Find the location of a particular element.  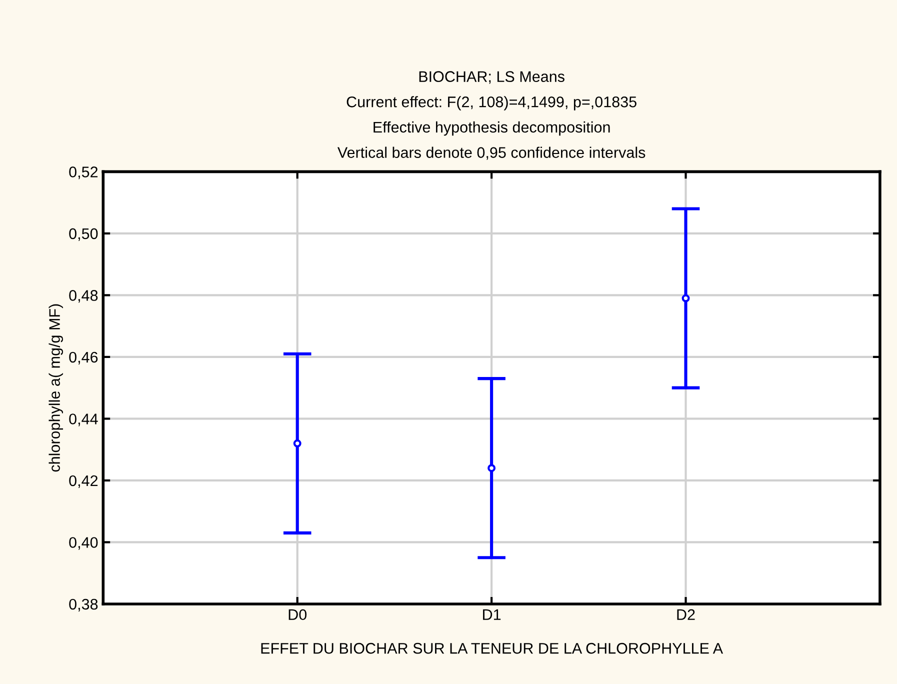

y-axis-title: chlorophylle a( mg/g MF) is located at coordinates (56, 388).